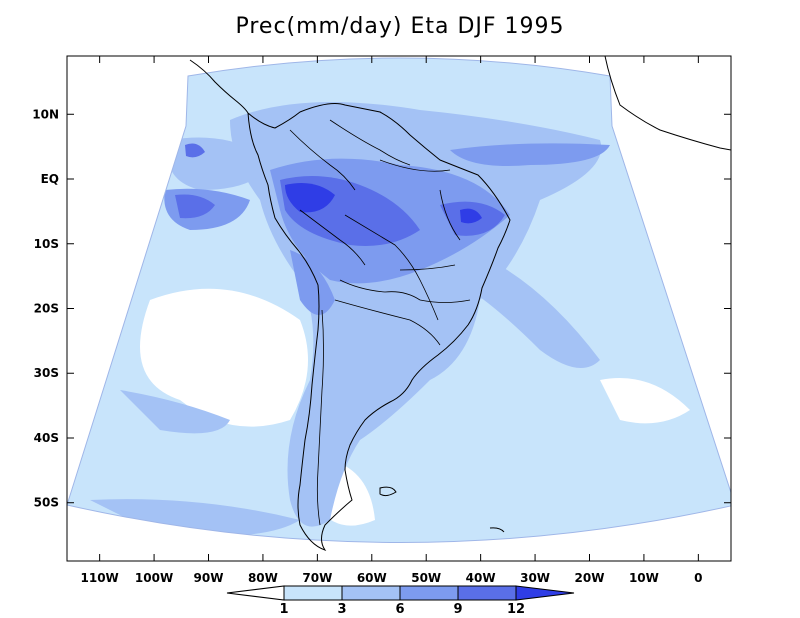 The image size is (800, 618). What do you see at coordinates (100, 578) in the screenshot?
I see `lon-tick-label: 110W` at bounding box center [100, 578].